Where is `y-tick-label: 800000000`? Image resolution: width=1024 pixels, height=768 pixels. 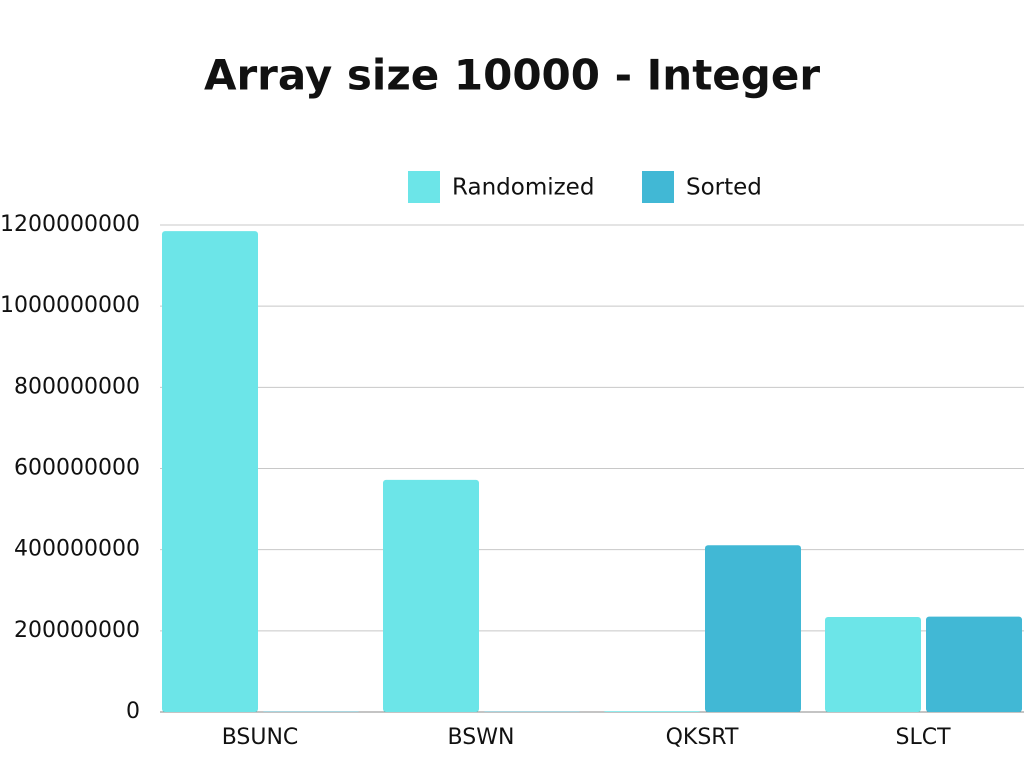 y-tick-label: 800000000 is located at coordinates (77, 386).